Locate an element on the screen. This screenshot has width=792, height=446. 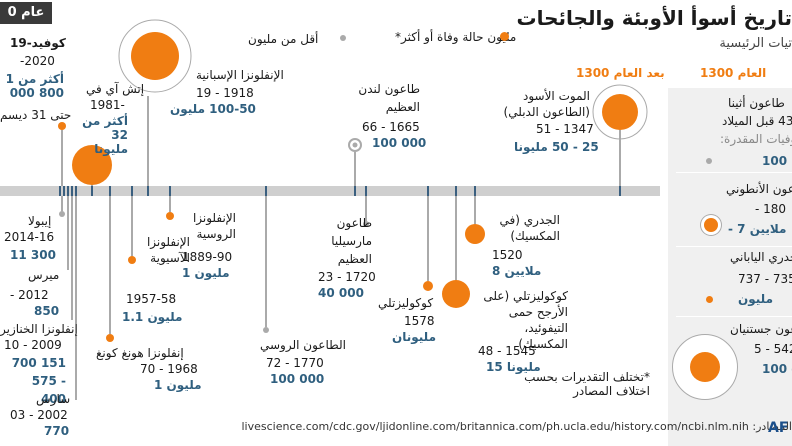
spanish-flu-date: 1918 - 19 is located at coordinates (225, 93).